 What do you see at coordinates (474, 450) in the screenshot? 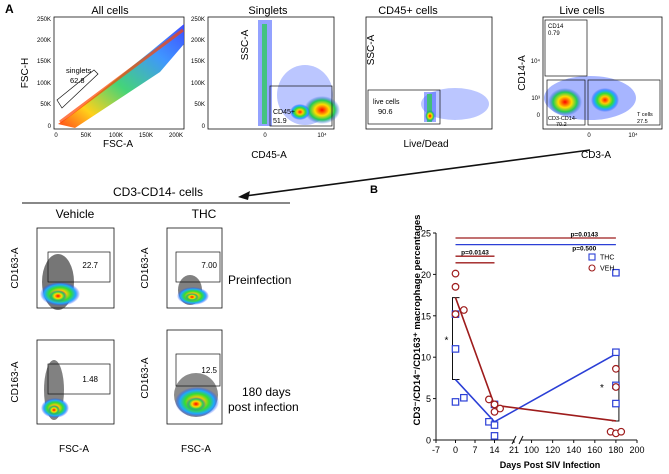
I see `x-tick-label: 7` at bounding box center [474, 450].